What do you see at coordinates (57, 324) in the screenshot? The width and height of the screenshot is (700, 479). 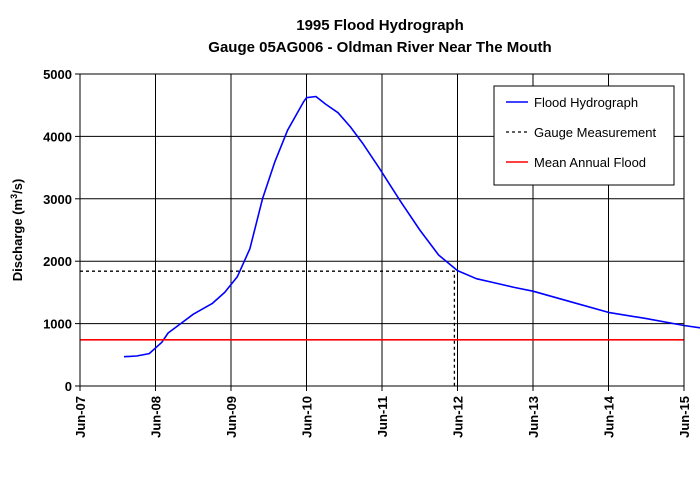 I see `y-tick-label: 1000` at bounding box center [57, 324].